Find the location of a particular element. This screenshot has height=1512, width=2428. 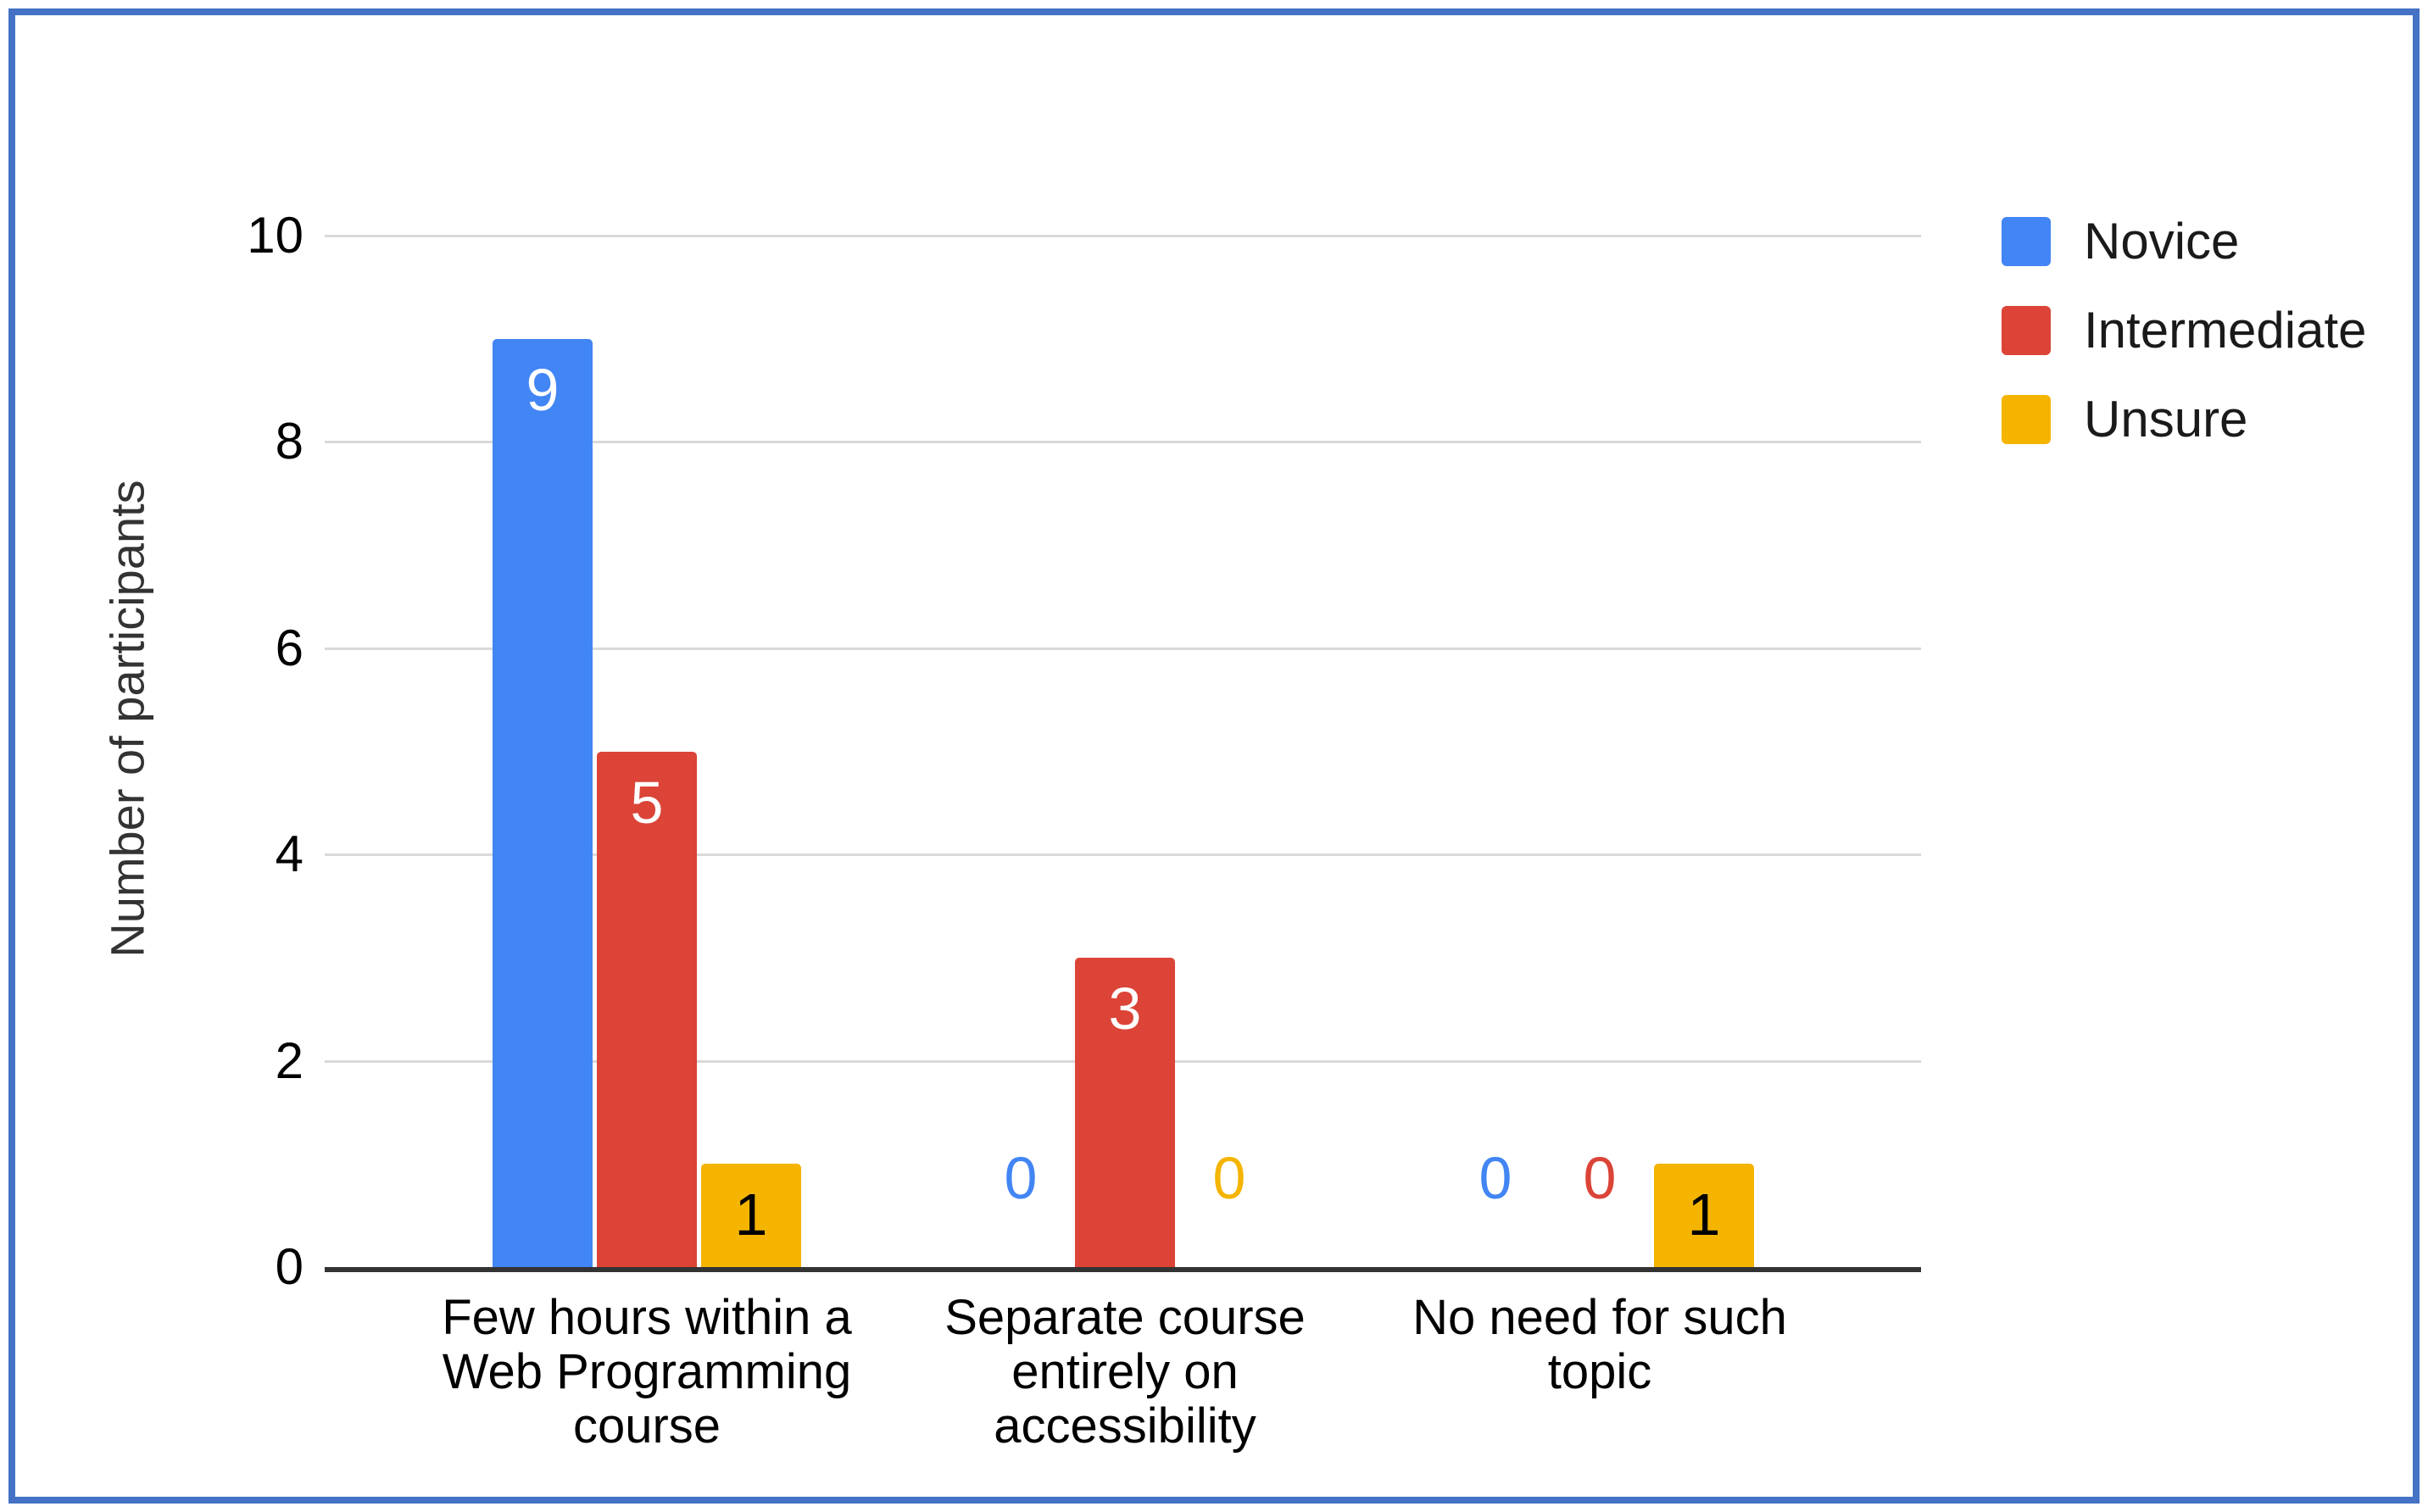

bar-value-label: 5 is located at coordinates (647, 802).